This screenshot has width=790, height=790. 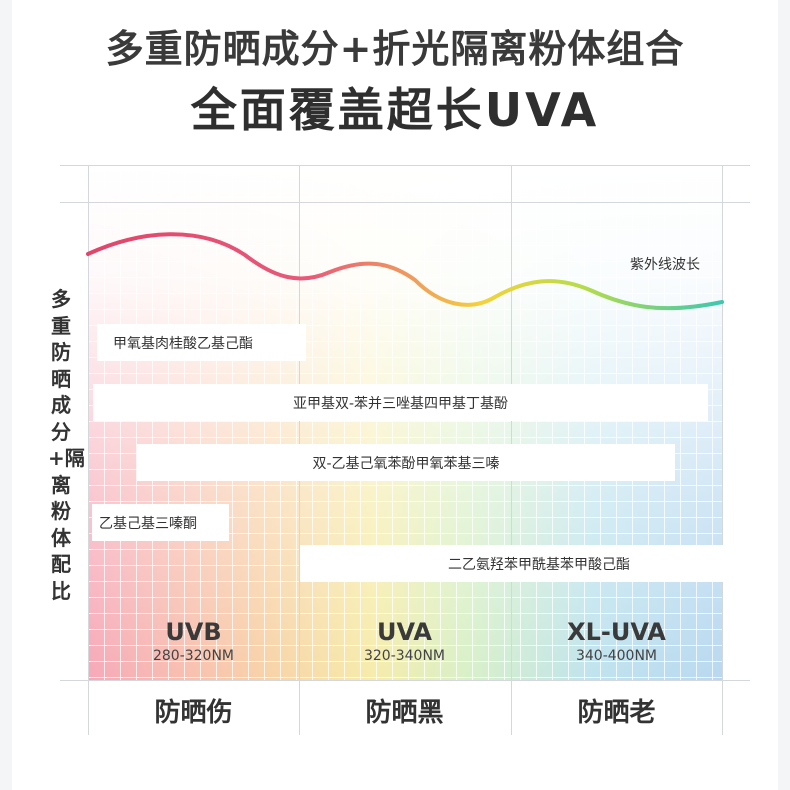 I want to click on bottom-divider, so click(x=405, y=680).